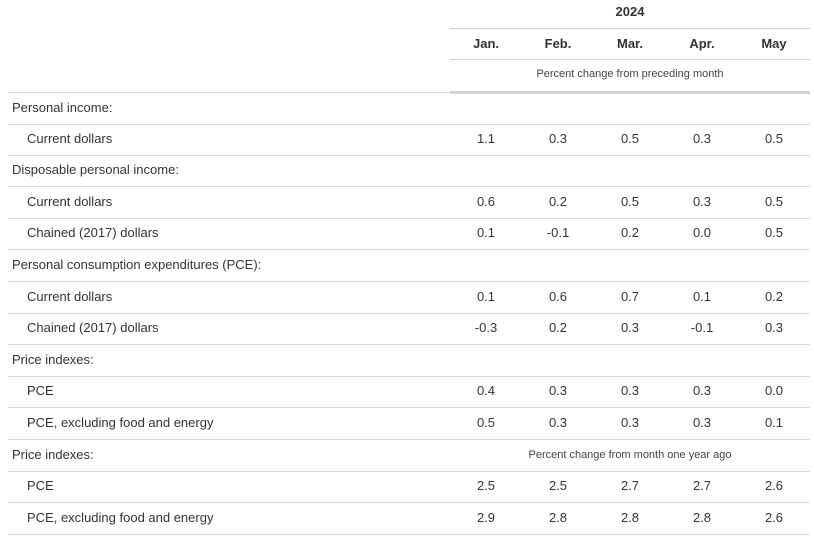  What do you see at coordinates (630, 296) in the screenshot?
I see `table-cell: 0.7` at bounding box center [630, 296].